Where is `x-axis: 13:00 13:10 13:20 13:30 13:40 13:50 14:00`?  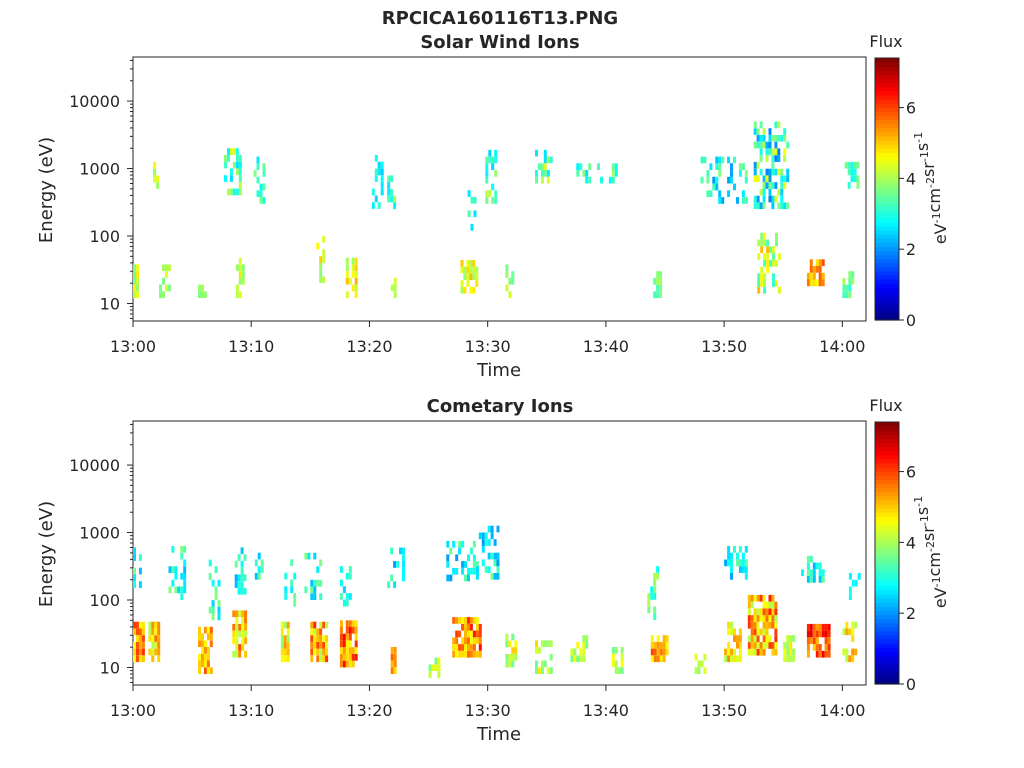 x-axis: 13:00 13:10 13:20 13:30 13:40 13:50 14:00 is located at coordinates (487, 702).